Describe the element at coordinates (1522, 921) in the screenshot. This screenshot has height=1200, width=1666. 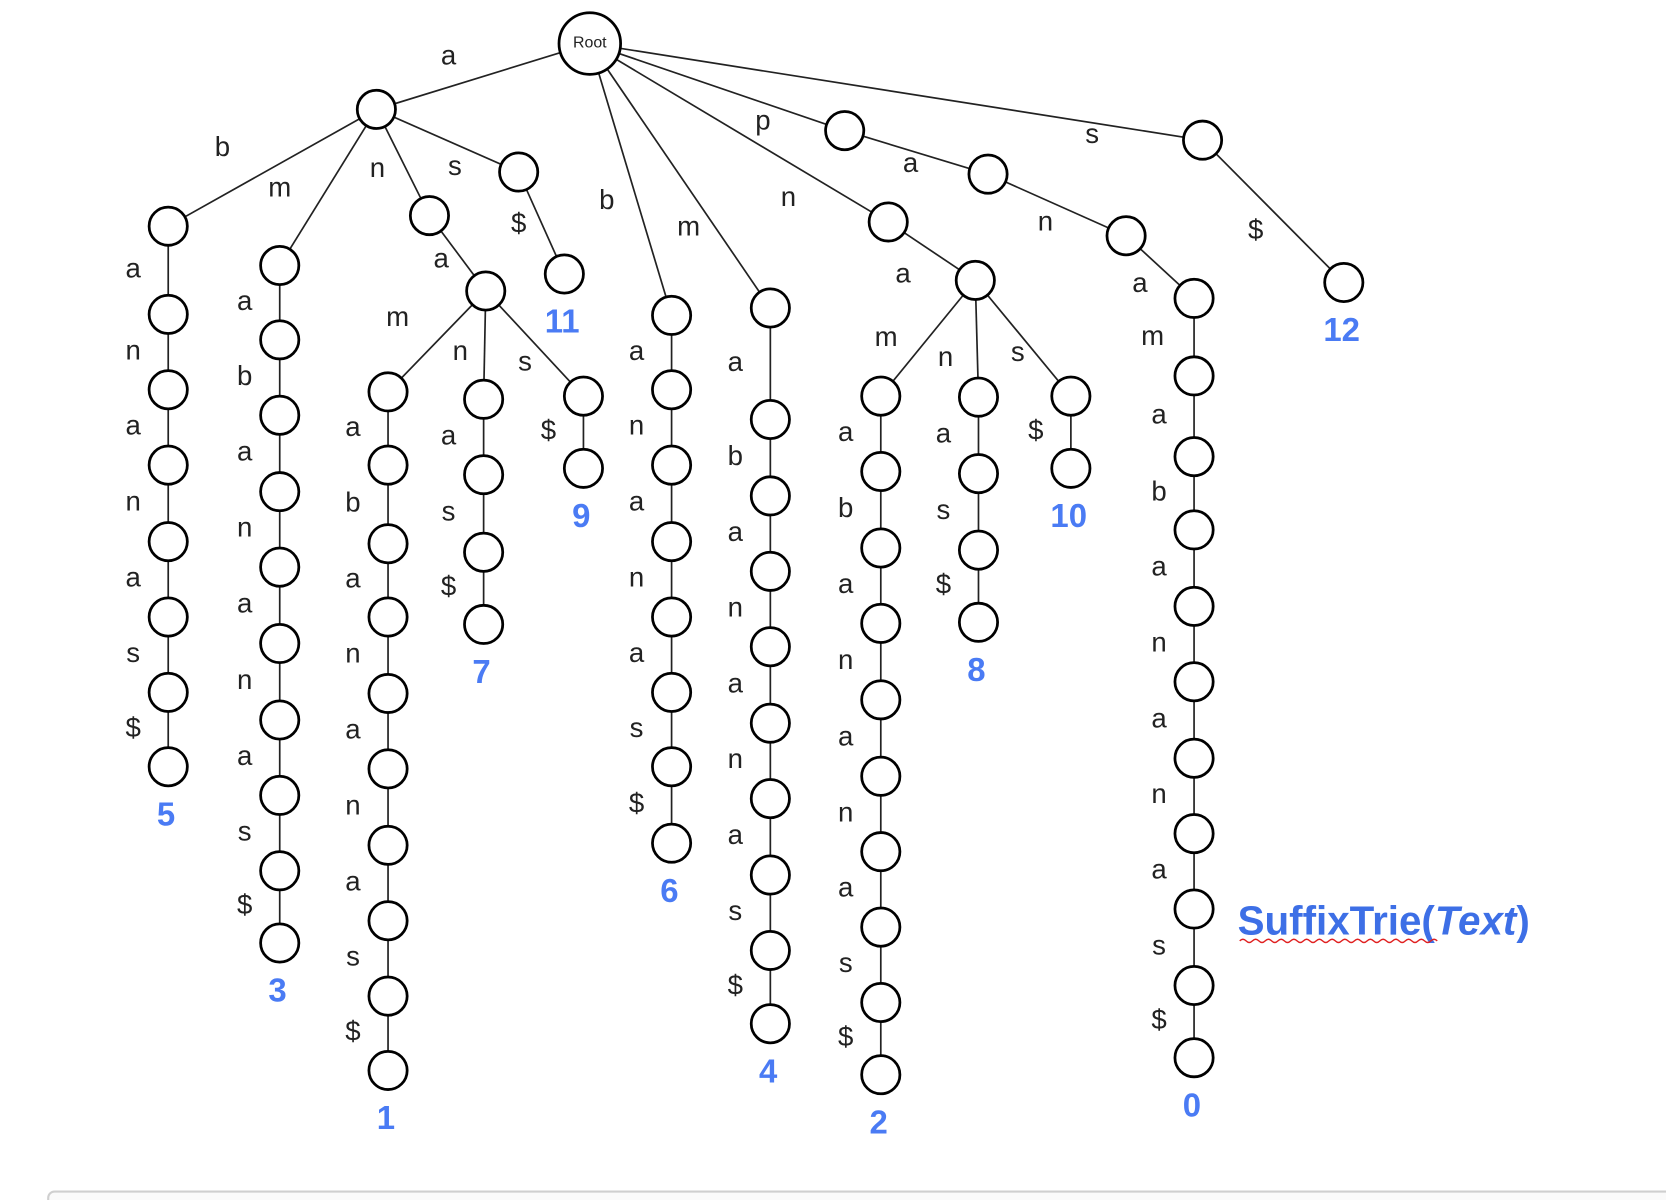
I see `caption-close: )` at that location.